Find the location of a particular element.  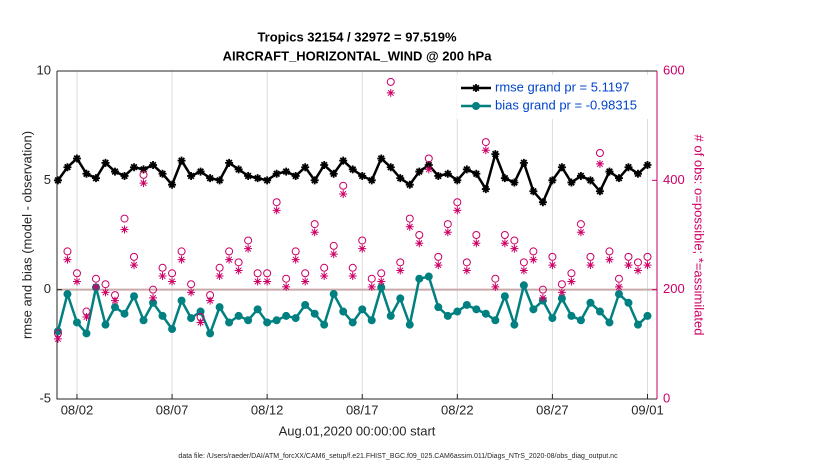

y2-tick-label: 600 is located at coordinates (674, 69).